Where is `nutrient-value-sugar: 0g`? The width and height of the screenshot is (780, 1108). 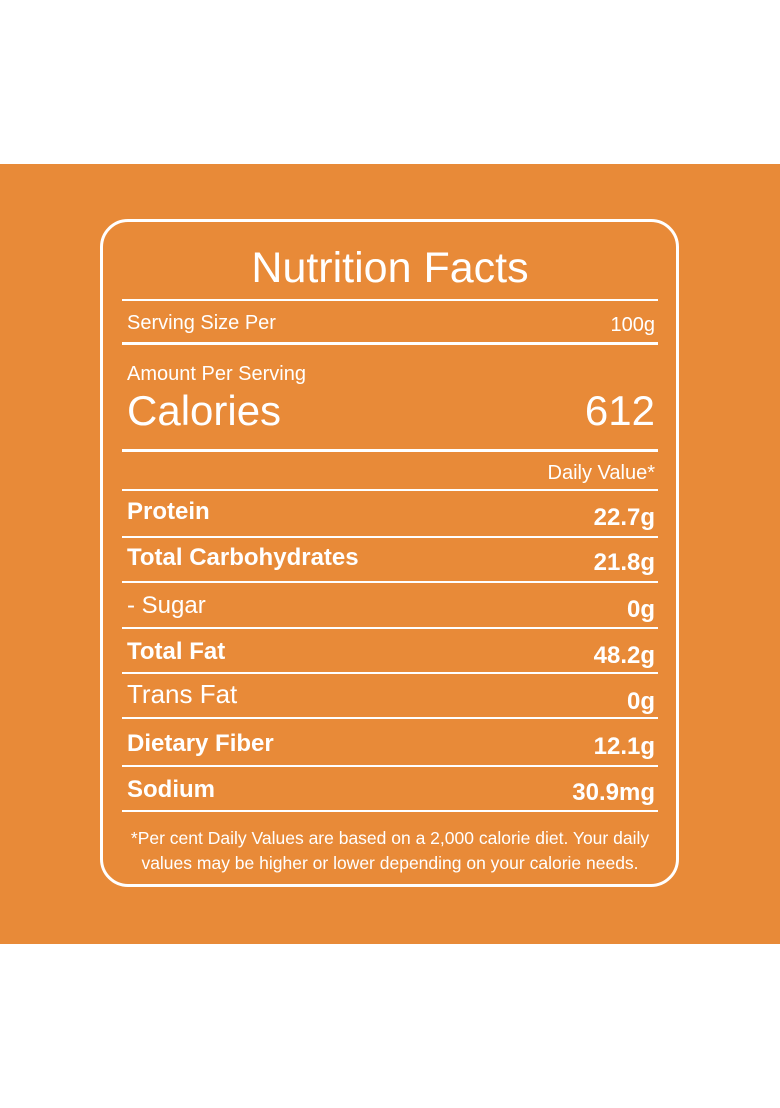 nutrient-value-sugar: 0g is located at coordinates (640, 609).